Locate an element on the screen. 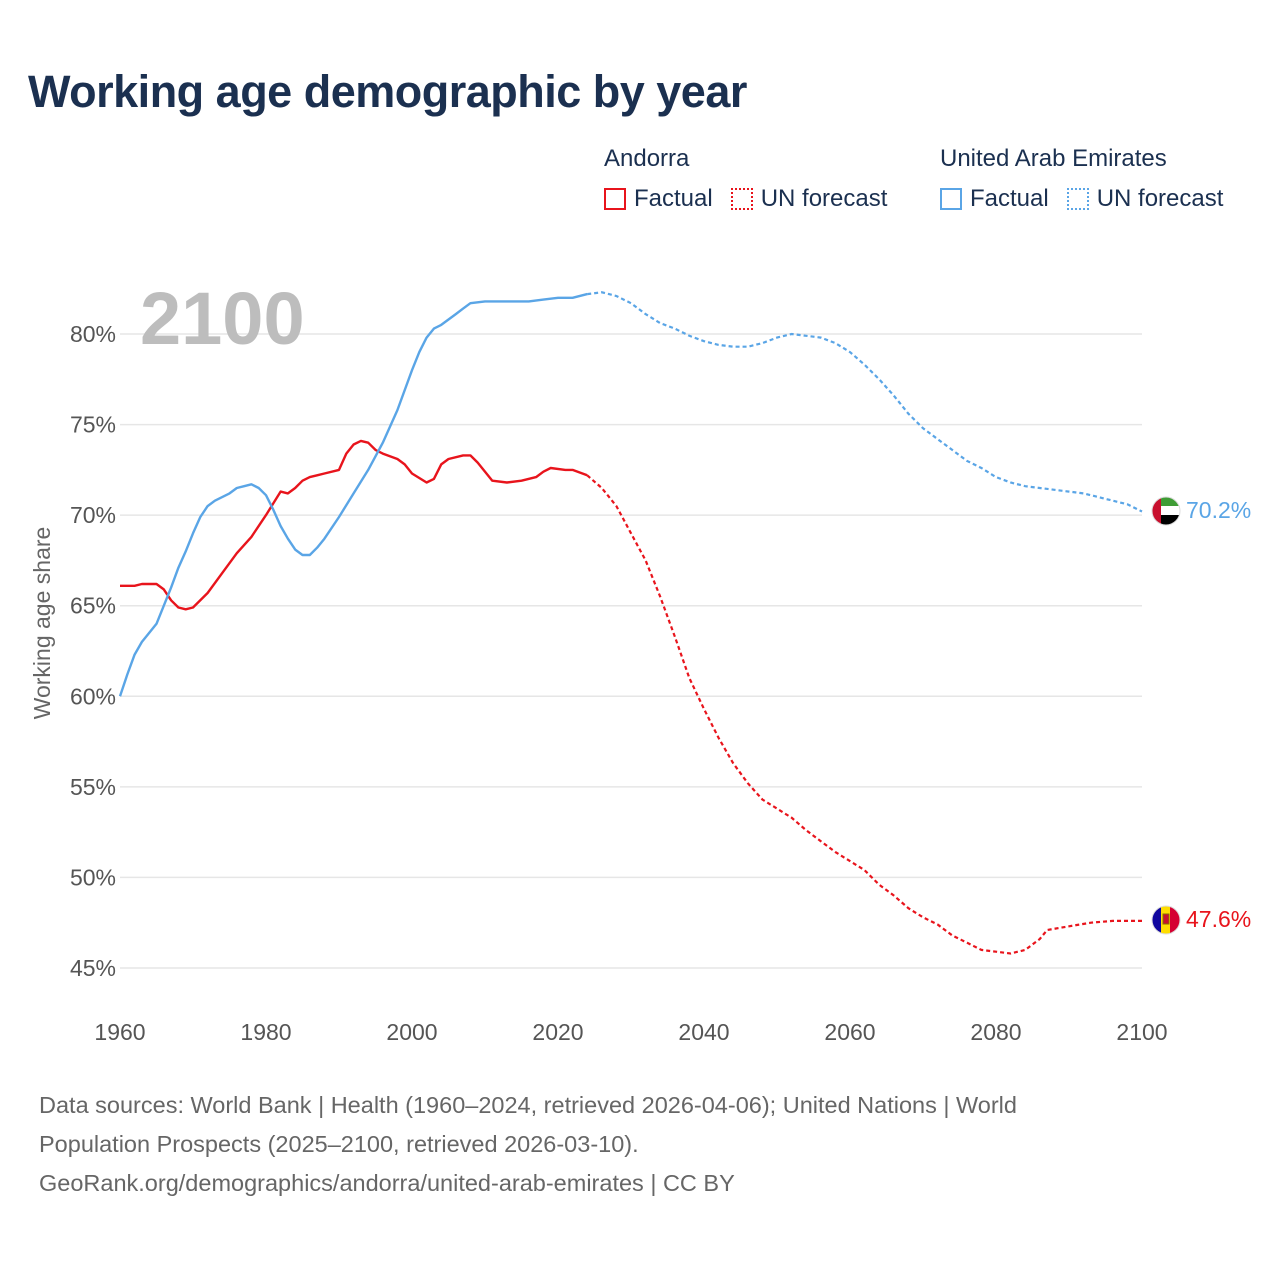 The image size is (1280, 1280). legend-item-andorra-factual: Factual is located at coordinates (658, 199).